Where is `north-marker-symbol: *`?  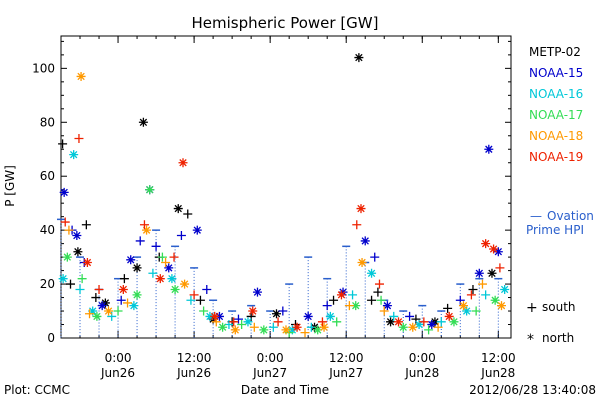 north-marker-symbol: * is located at coordinates (530, 340).